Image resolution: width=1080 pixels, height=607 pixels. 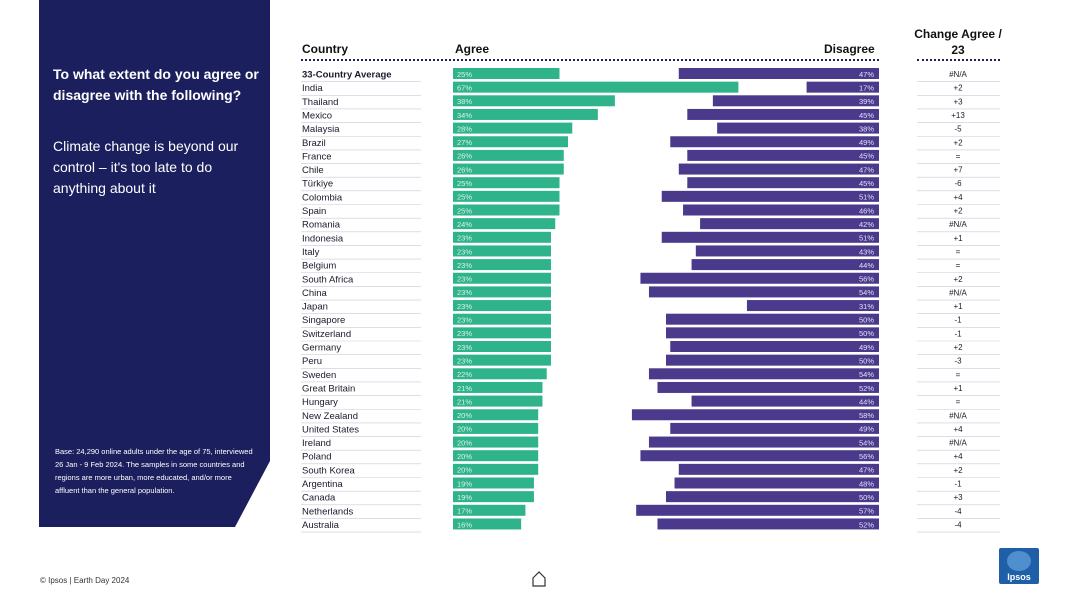 I want to click on disagree-value-label: 38%, so click(x=866, y=128).